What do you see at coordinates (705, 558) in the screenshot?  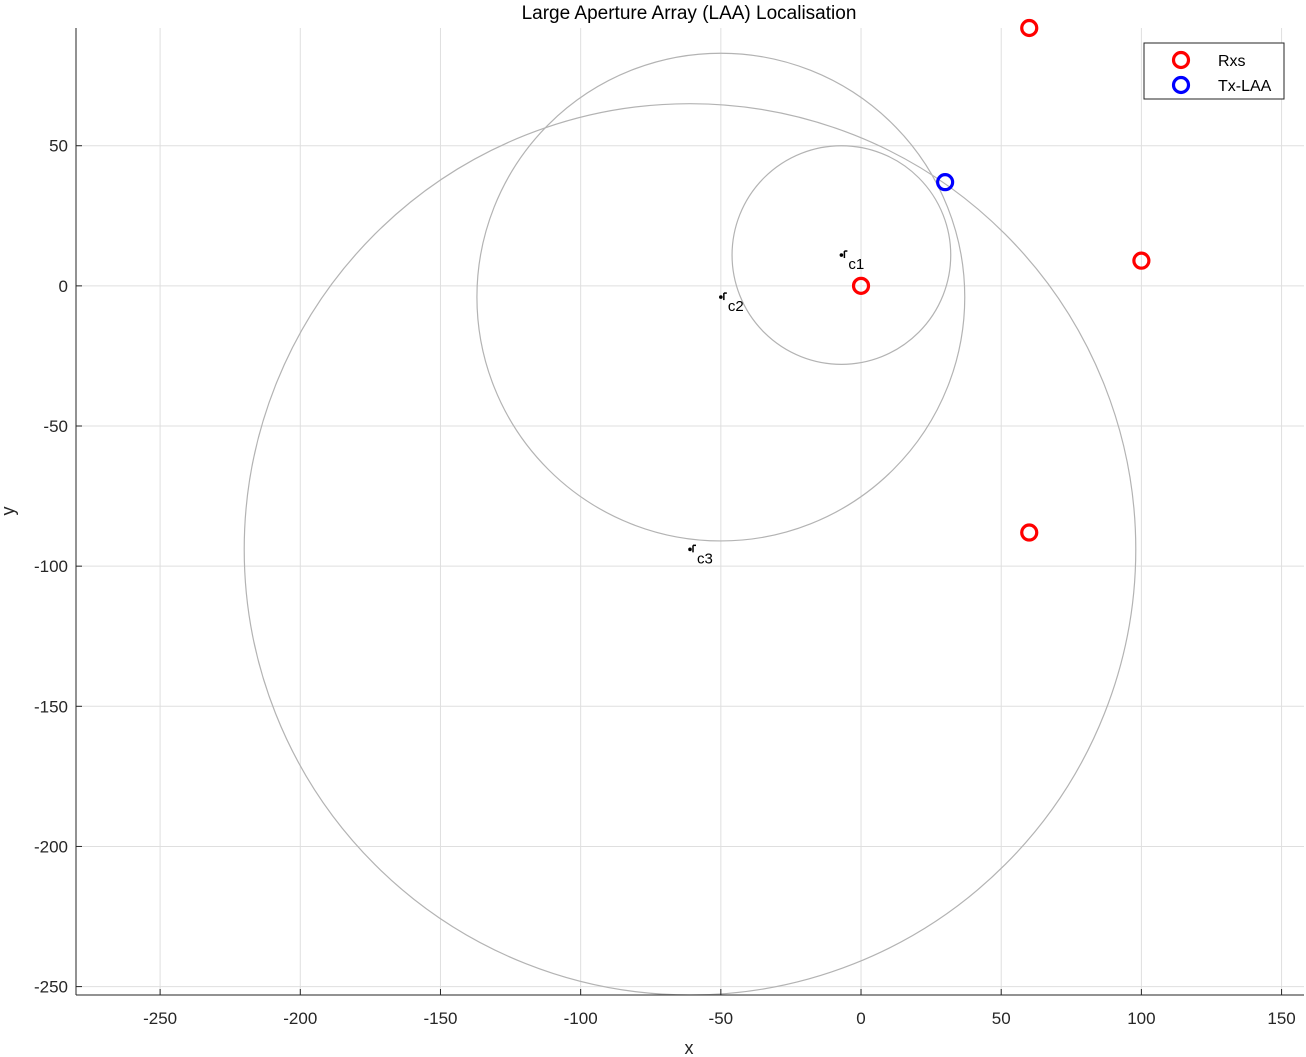 I see `center-label-c3: c3` at bounding box center [705, 558].